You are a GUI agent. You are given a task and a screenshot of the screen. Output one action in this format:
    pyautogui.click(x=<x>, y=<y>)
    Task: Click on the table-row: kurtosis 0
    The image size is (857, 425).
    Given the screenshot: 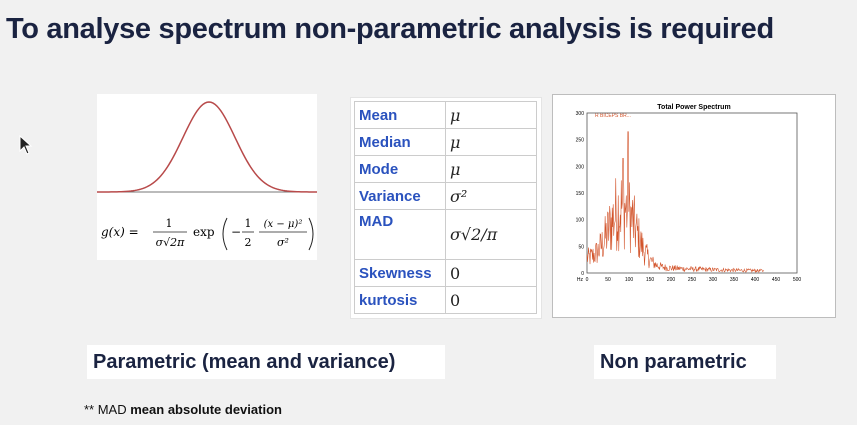 What is the action you would take?
    pyautogui.click(x=445, y=300)
    